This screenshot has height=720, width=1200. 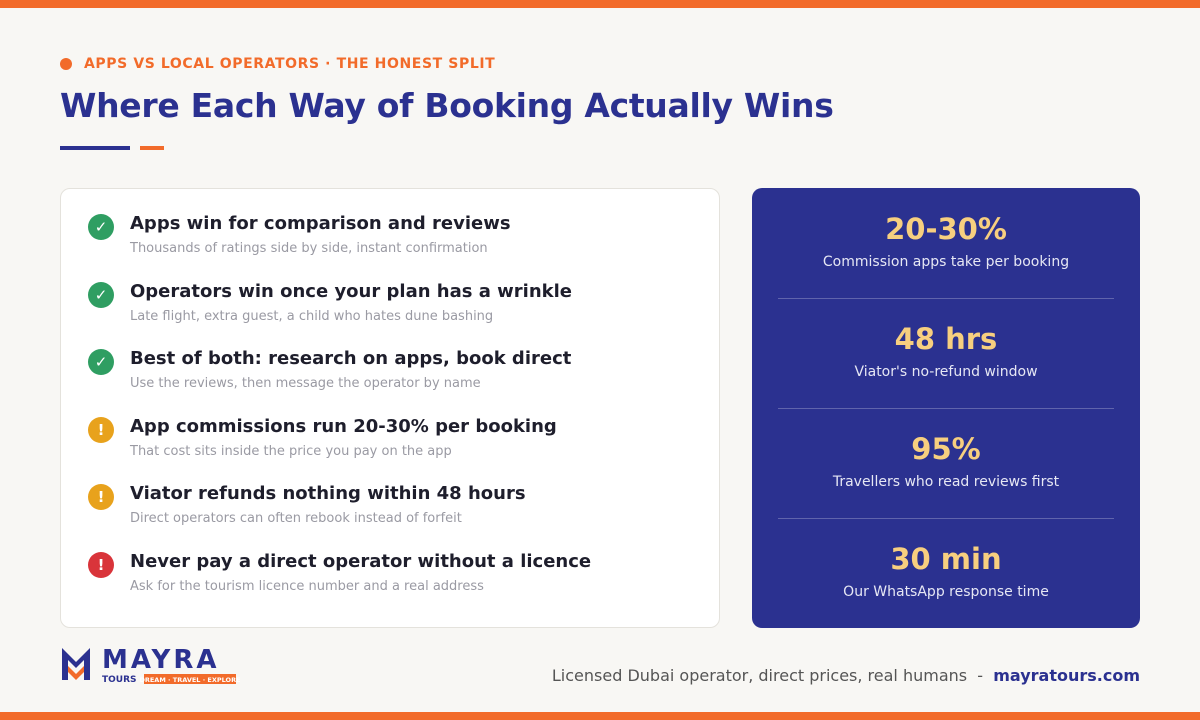 I want to click on stat: 95% Travellers who read reviews first, so click(x=946, y=463).